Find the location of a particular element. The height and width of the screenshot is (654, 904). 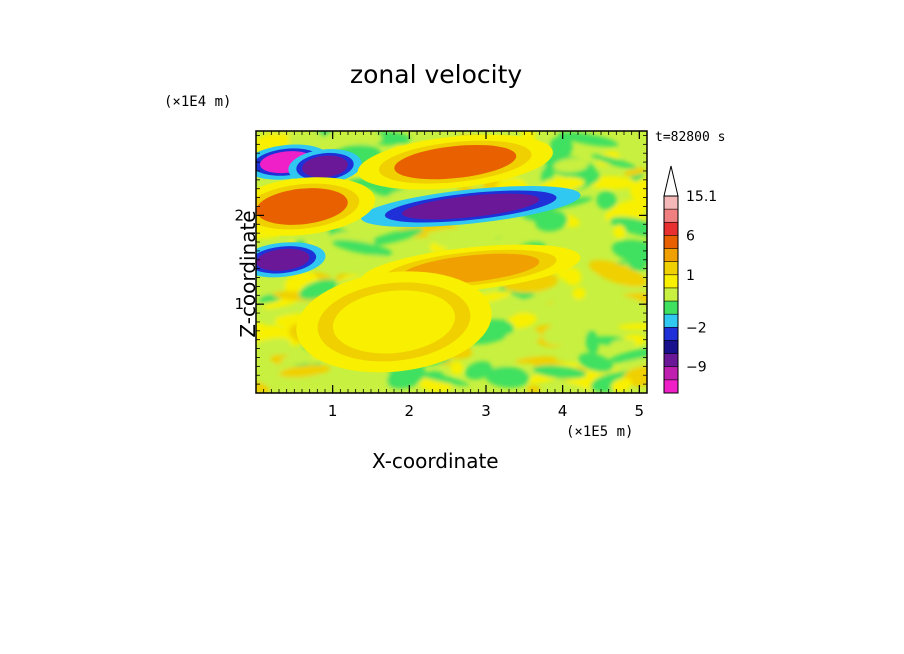

x-axis-label: X-coordinate is located at coordinates (435, 461).